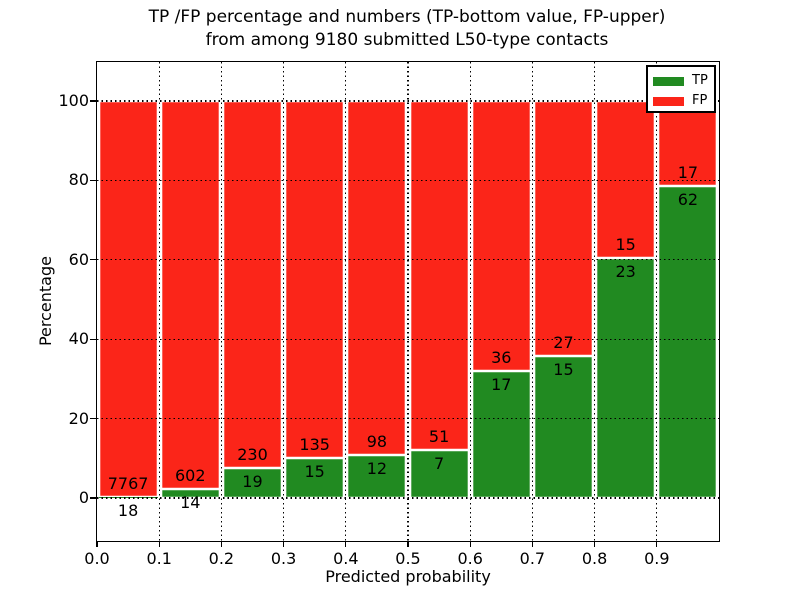  Describe the element at coordinates (700, 100) in the screenshot. I see `legend-label-fp: FP` at that location.